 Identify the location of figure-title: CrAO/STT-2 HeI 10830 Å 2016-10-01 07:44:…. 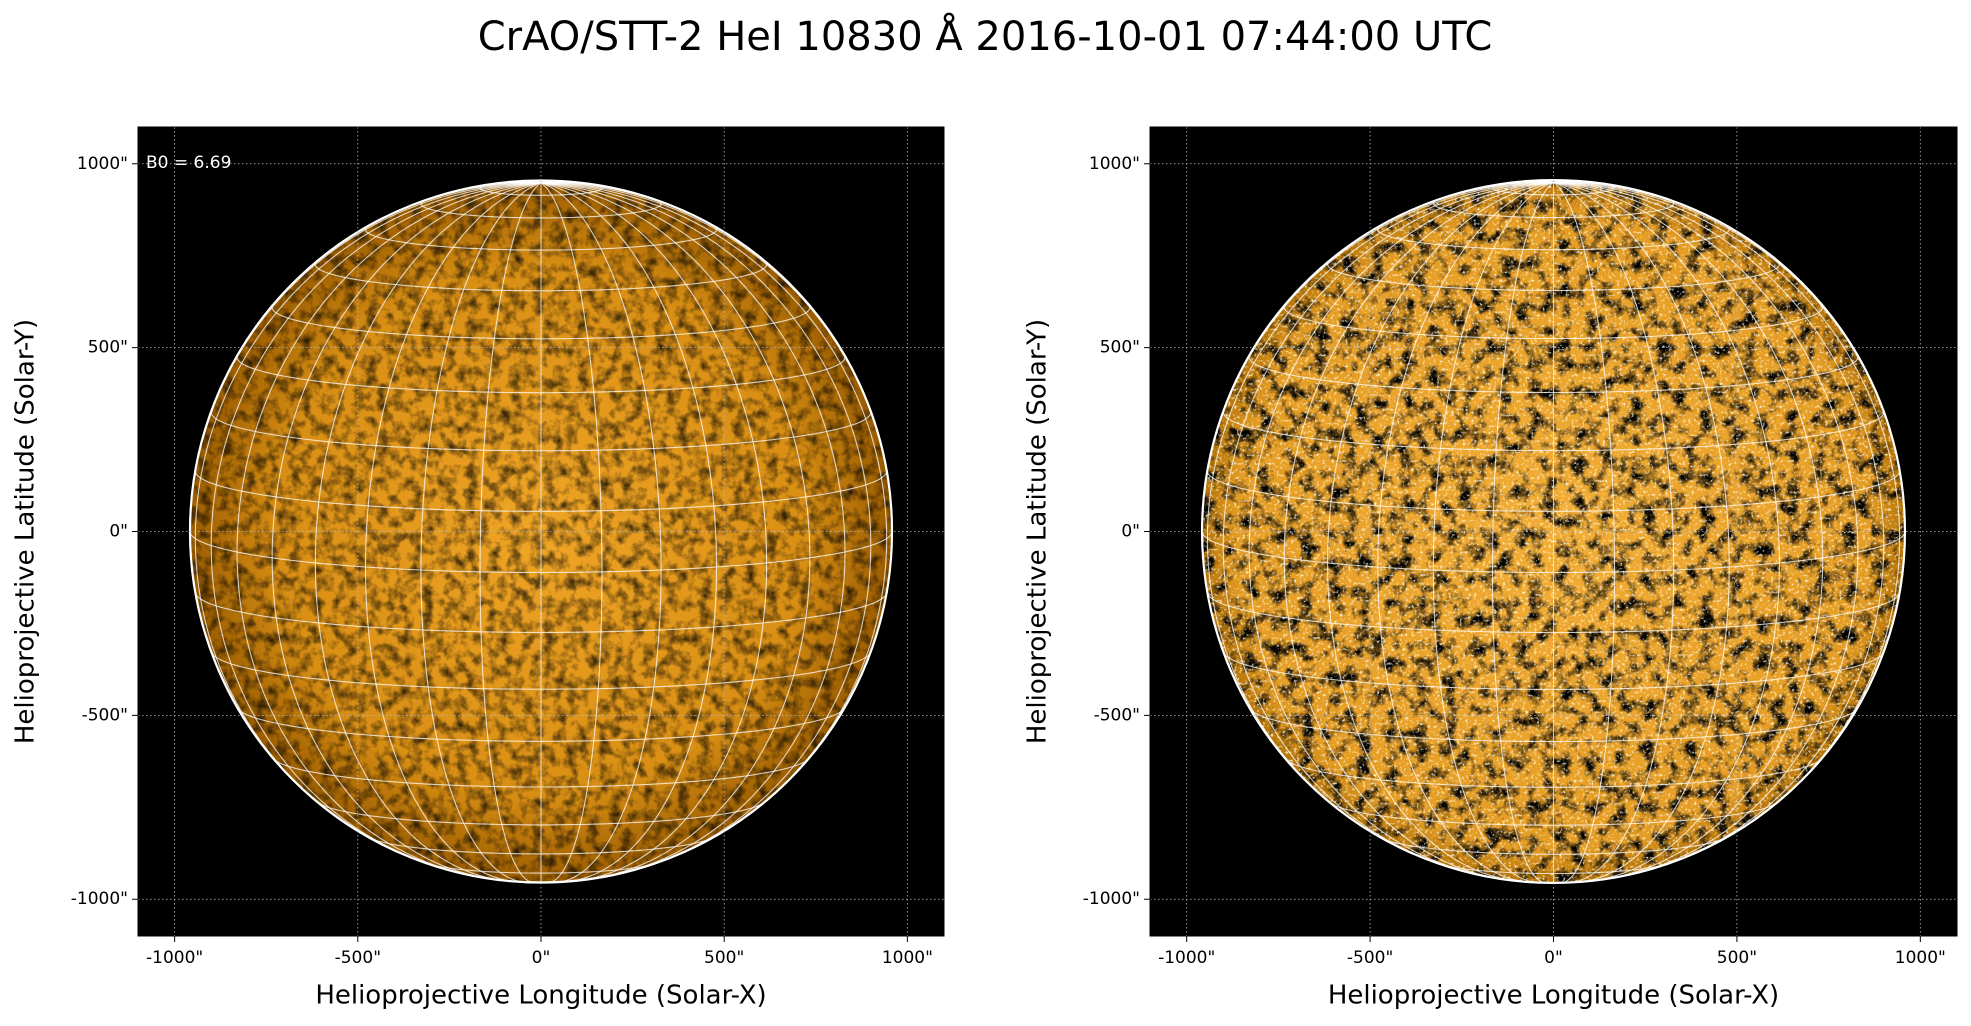
(985, 36).